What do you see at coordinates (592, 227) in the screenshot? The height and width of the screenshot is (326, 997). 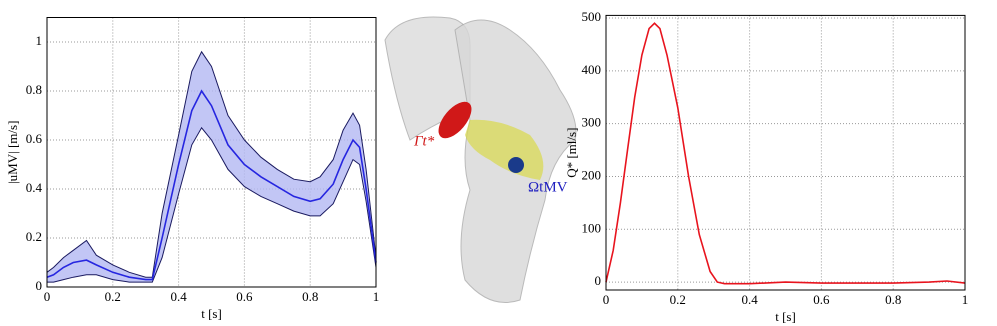 I see `y-tick-label: 100` at bounding box center [592, 227].